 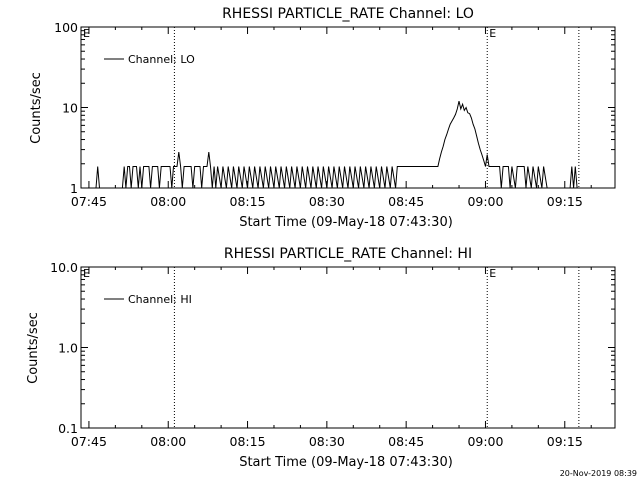 I want to click on legend-label: Channel: HI, so click(x=160, y=299).